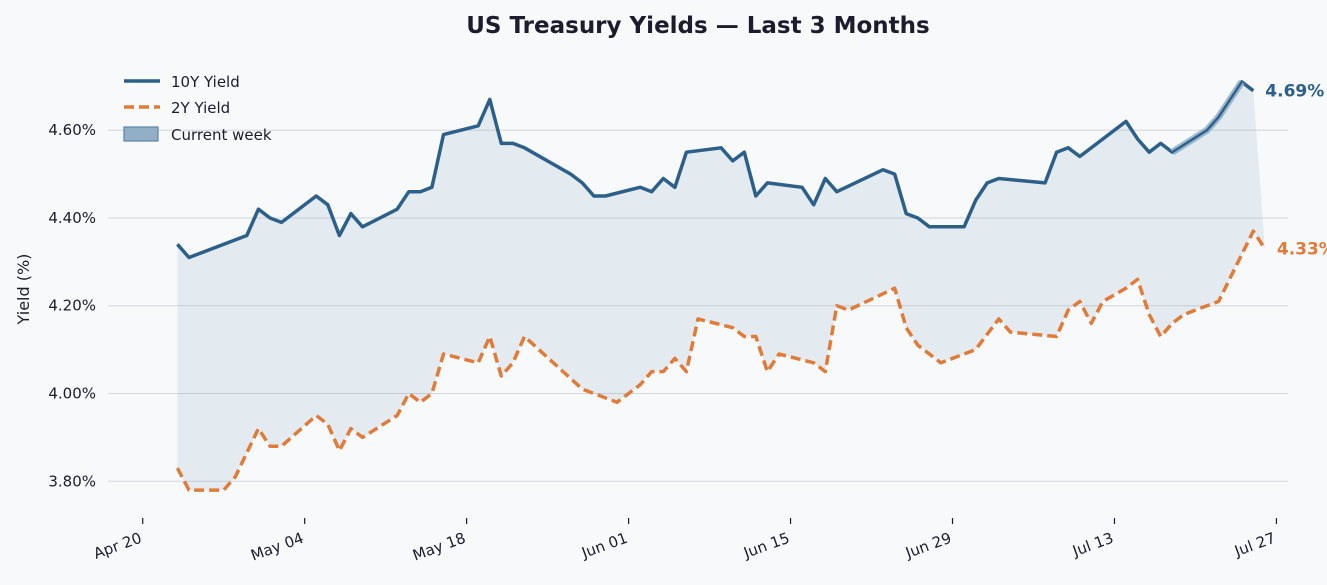 This screenshot has height=585, width=1327. Describe the element at coordinates (277, 547) in the screenshot. I see `x-tick-label: May 04` at that location.